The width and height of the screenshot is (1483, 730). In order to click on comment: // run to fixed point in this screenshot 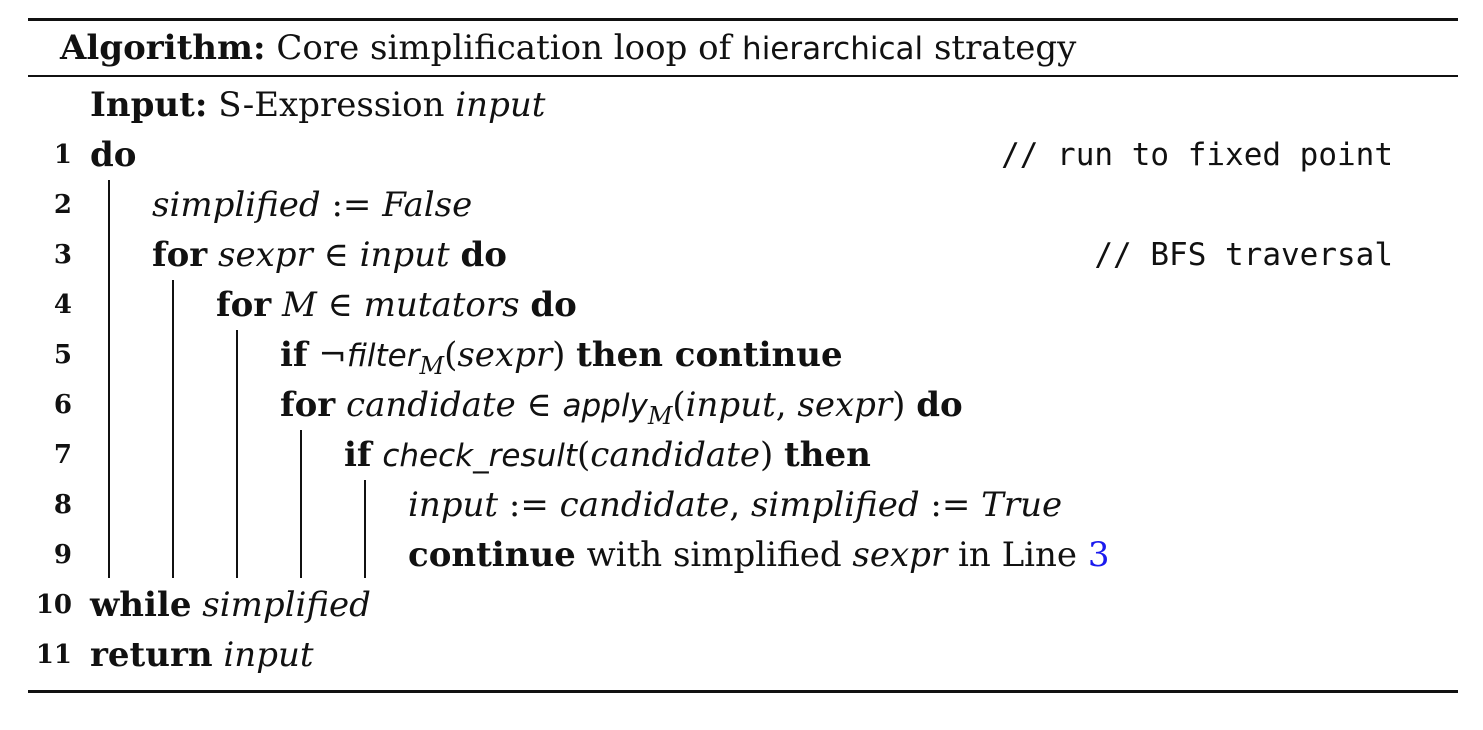, I will do `click(1197, 155)`.